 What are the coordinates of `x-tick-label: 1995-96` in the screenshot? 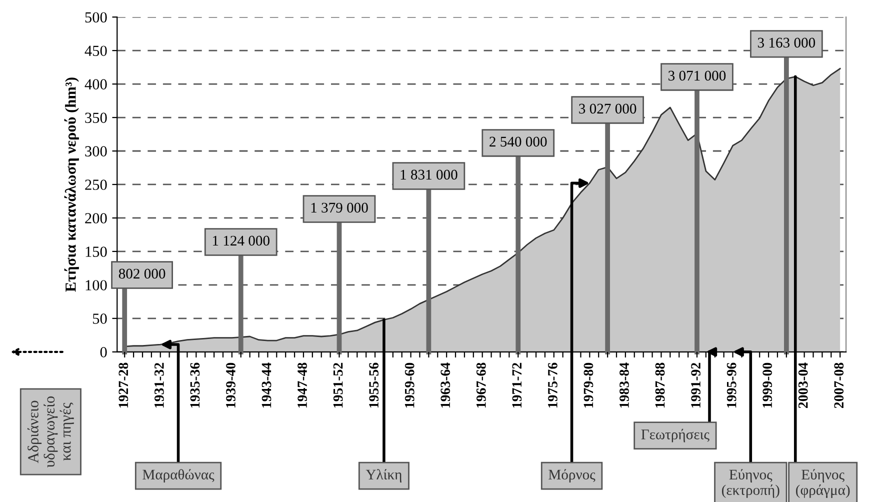 It's located at (731, 385).